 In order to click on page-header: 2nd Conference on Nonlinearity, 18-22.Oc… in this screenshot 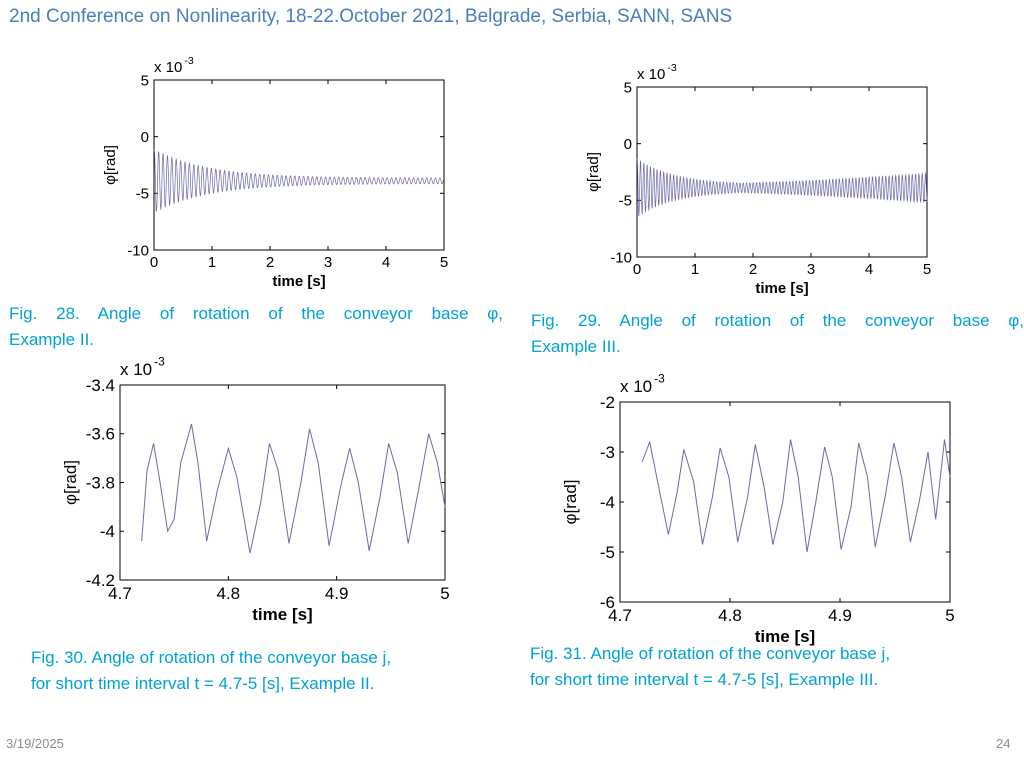, I will do `click(371, 16)`.